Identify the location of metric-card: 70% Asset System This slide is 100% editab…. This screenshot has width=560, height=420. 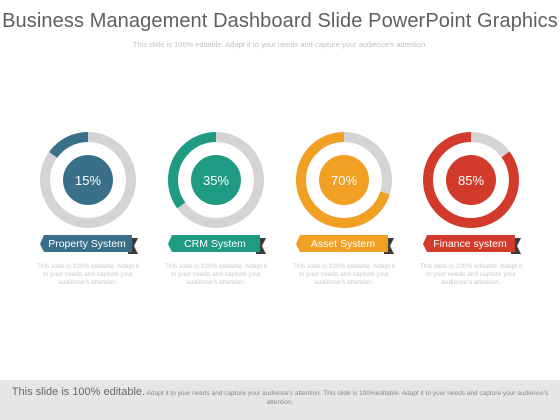
(344, 215).